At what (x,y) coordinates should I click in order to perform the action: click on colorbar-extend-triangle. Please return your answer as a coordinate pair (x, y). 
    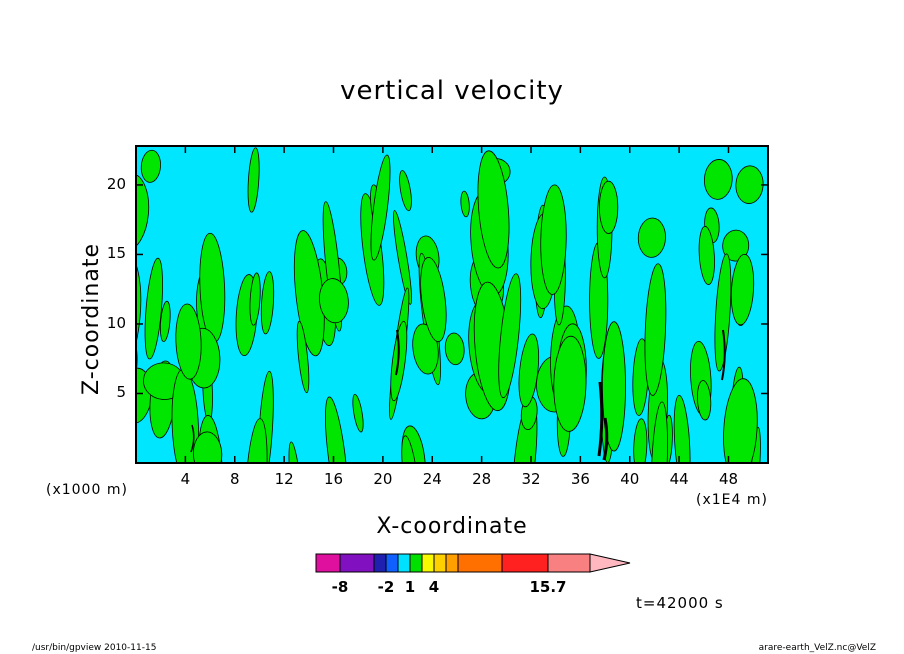
    Looking at the image, I should click on (610, 563).